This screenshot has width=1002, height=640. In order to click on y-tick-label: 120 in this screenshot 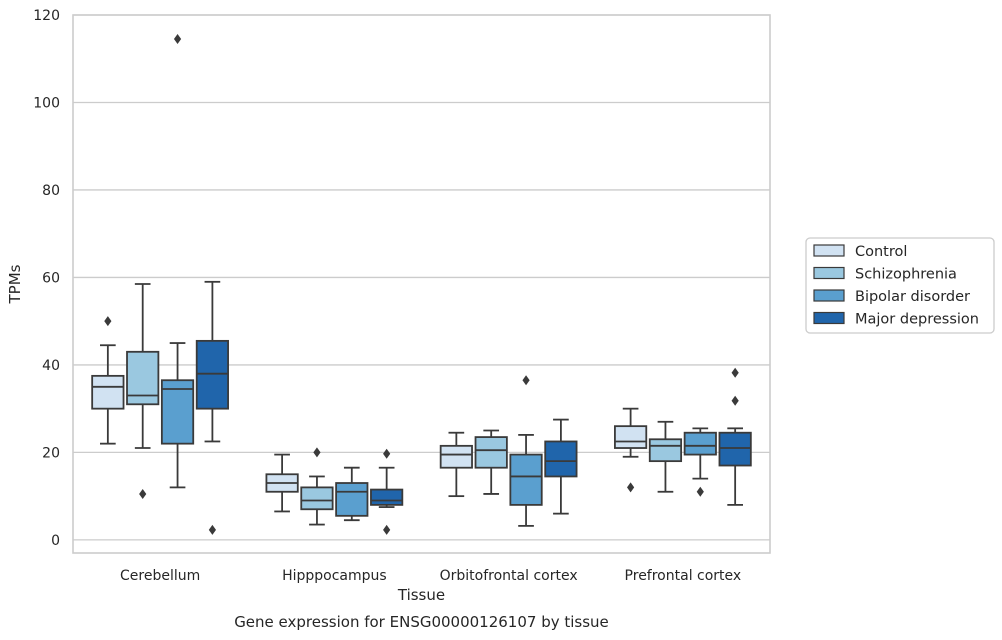, I will do `click(46, 16)`.